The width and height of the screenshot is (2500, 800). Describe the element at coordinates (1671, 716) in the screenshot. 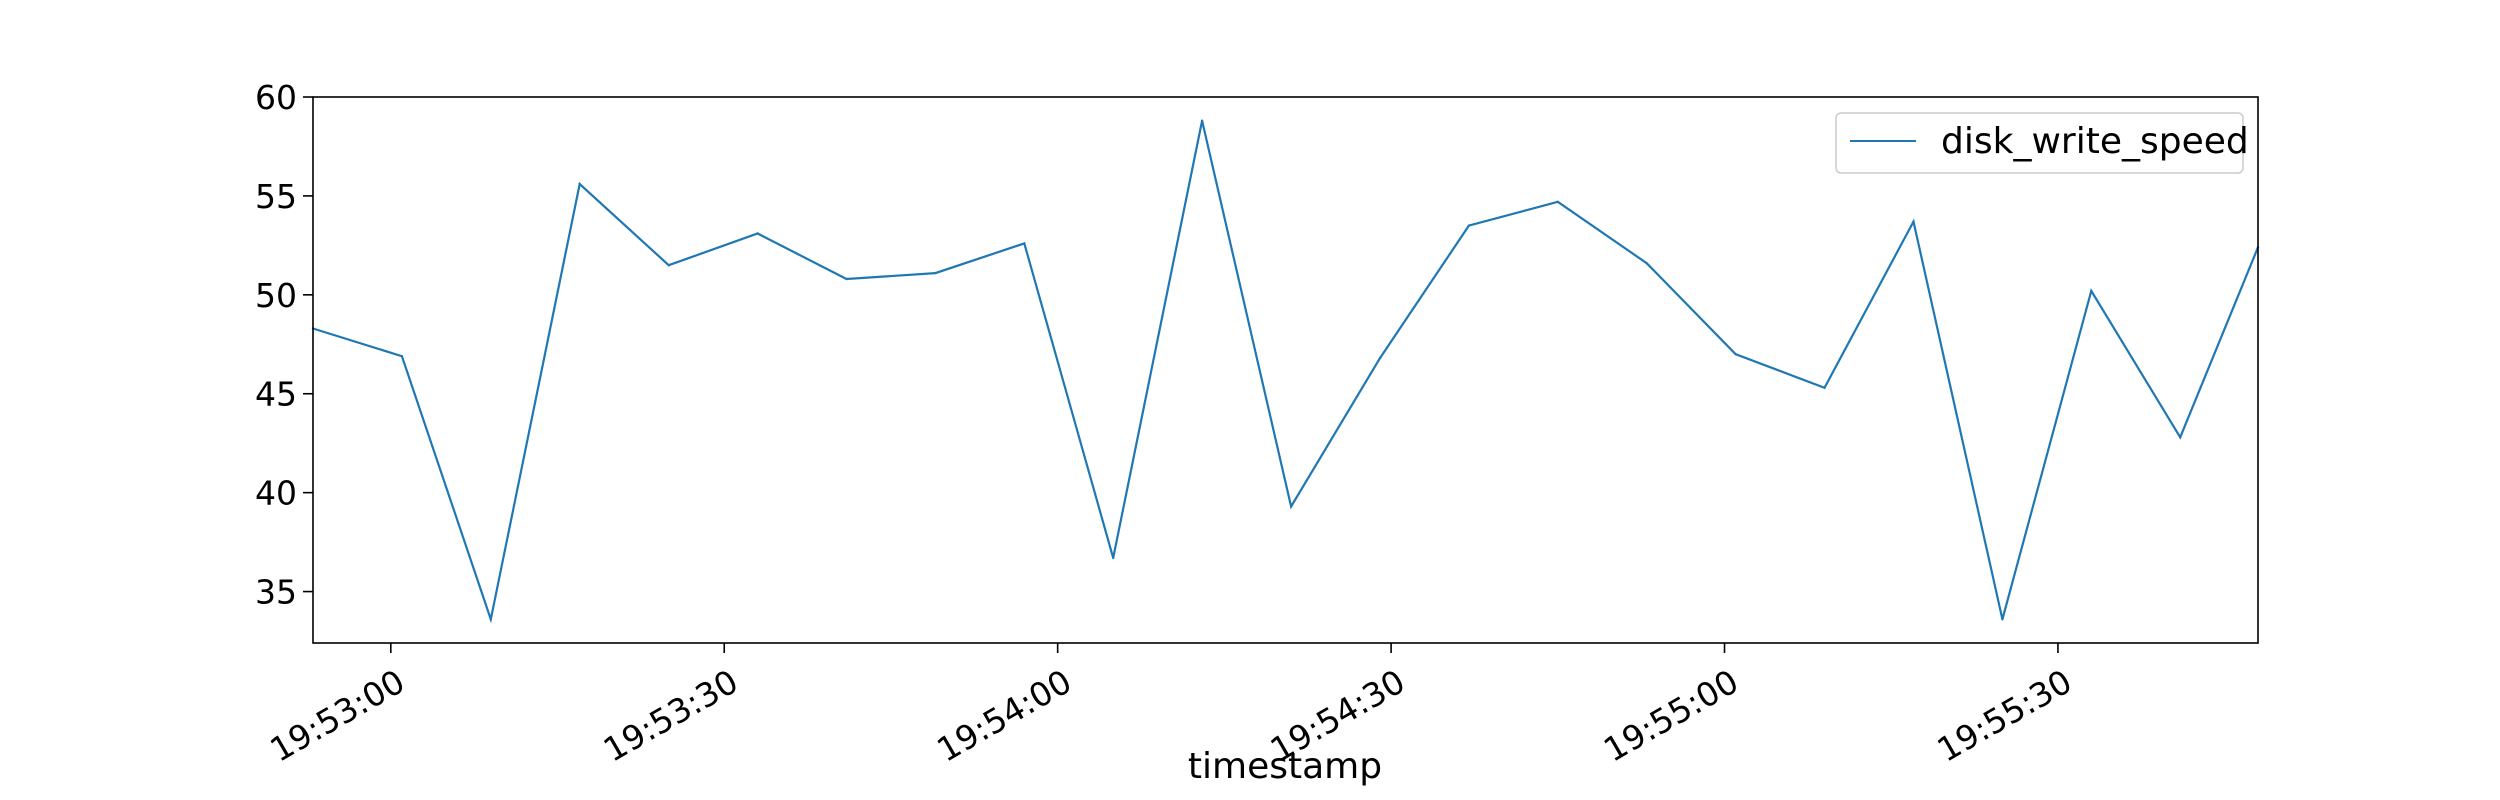

I see `x-tick-label: 19:55:00` at that location.